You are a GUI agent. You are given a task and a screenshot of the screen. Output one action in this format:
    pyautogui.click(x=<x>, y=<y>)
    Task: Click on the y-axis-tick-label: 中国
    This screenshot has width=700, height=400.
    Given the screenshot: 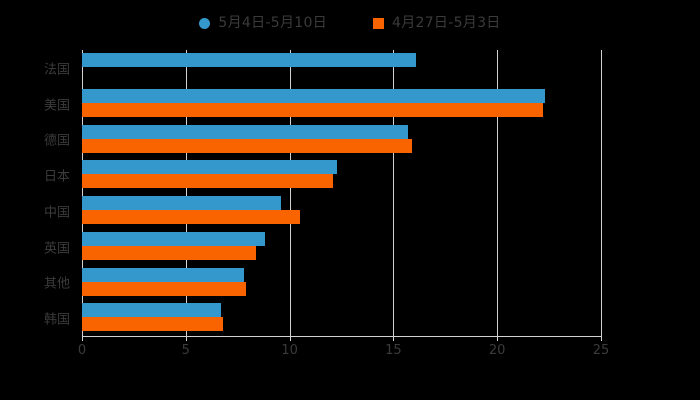 What is the action you would take?
    pyautogui.click(x=56, y=213)
    